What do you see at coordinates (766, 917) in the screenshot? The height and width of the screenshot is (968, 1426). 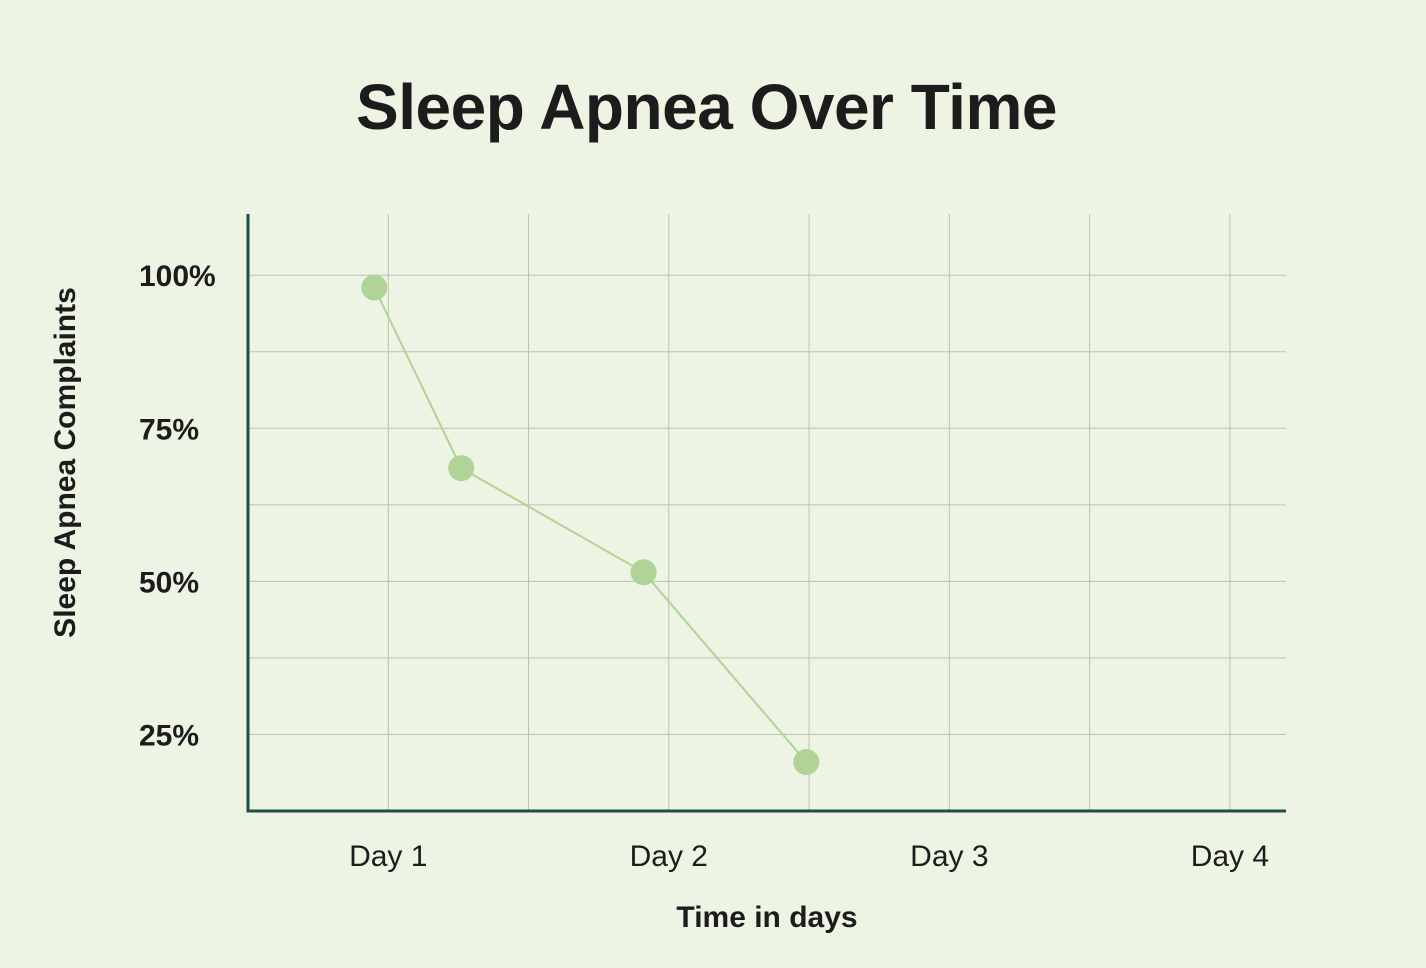 I see `x-axis-title: Time in days` at bounding box center [766, 917].